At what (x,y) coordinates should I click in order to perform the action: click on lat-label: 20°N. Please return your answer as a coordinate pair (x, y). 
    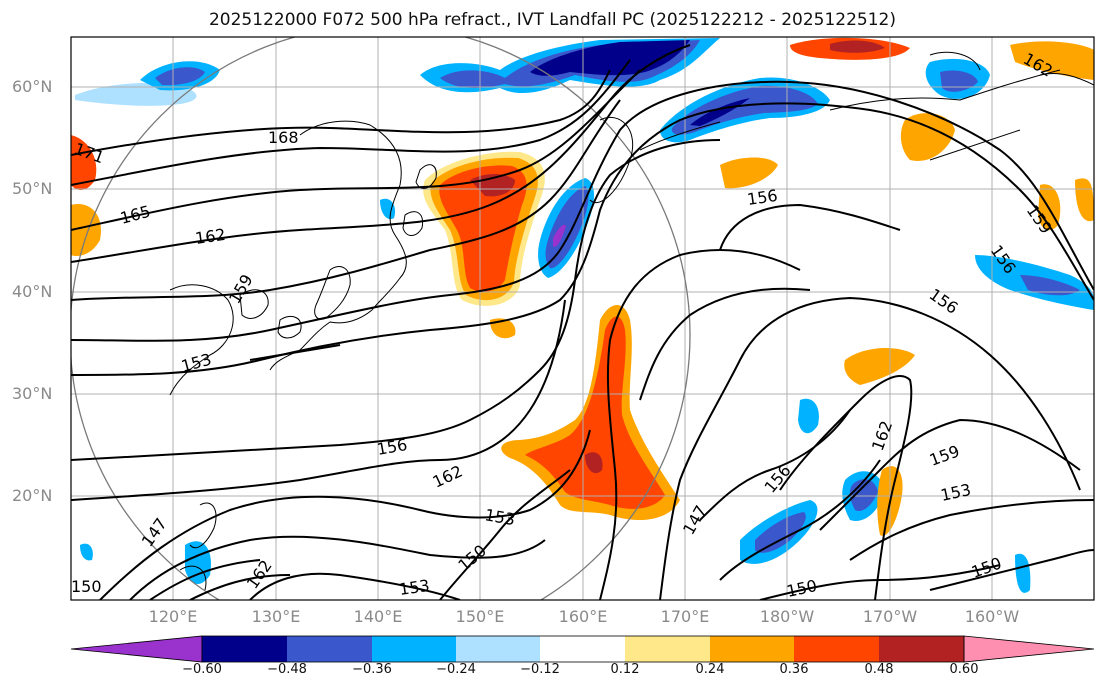
    Looking at the image, I should click on (32, 495).